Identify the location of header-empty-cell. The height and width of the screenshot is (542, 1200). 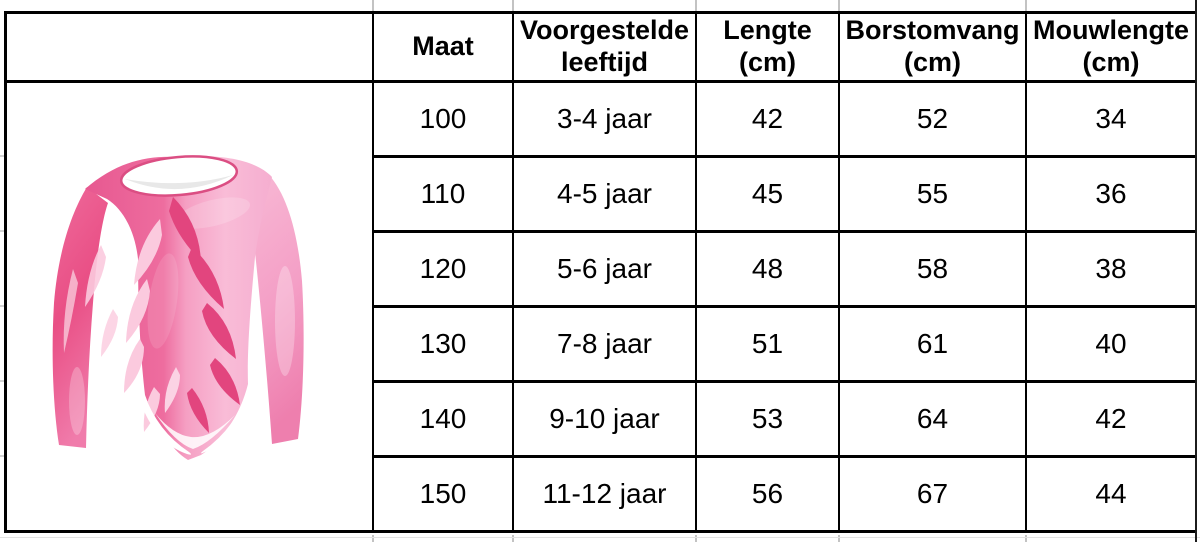
(189, 47).